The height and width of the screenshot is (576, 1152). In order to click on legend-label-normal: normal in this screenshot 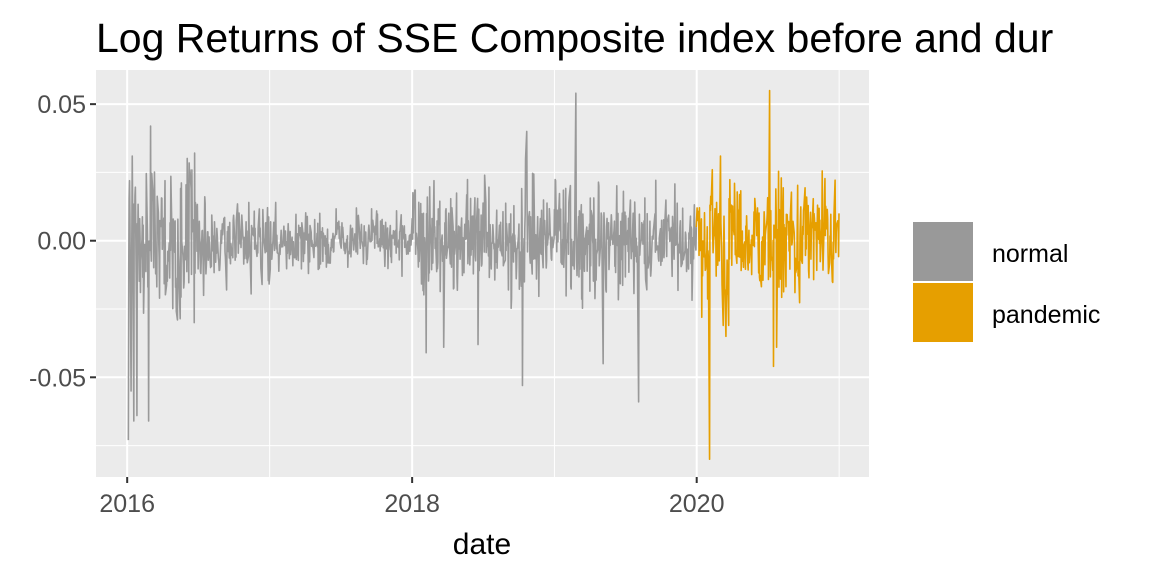, I will do `click(1030, 254)`.